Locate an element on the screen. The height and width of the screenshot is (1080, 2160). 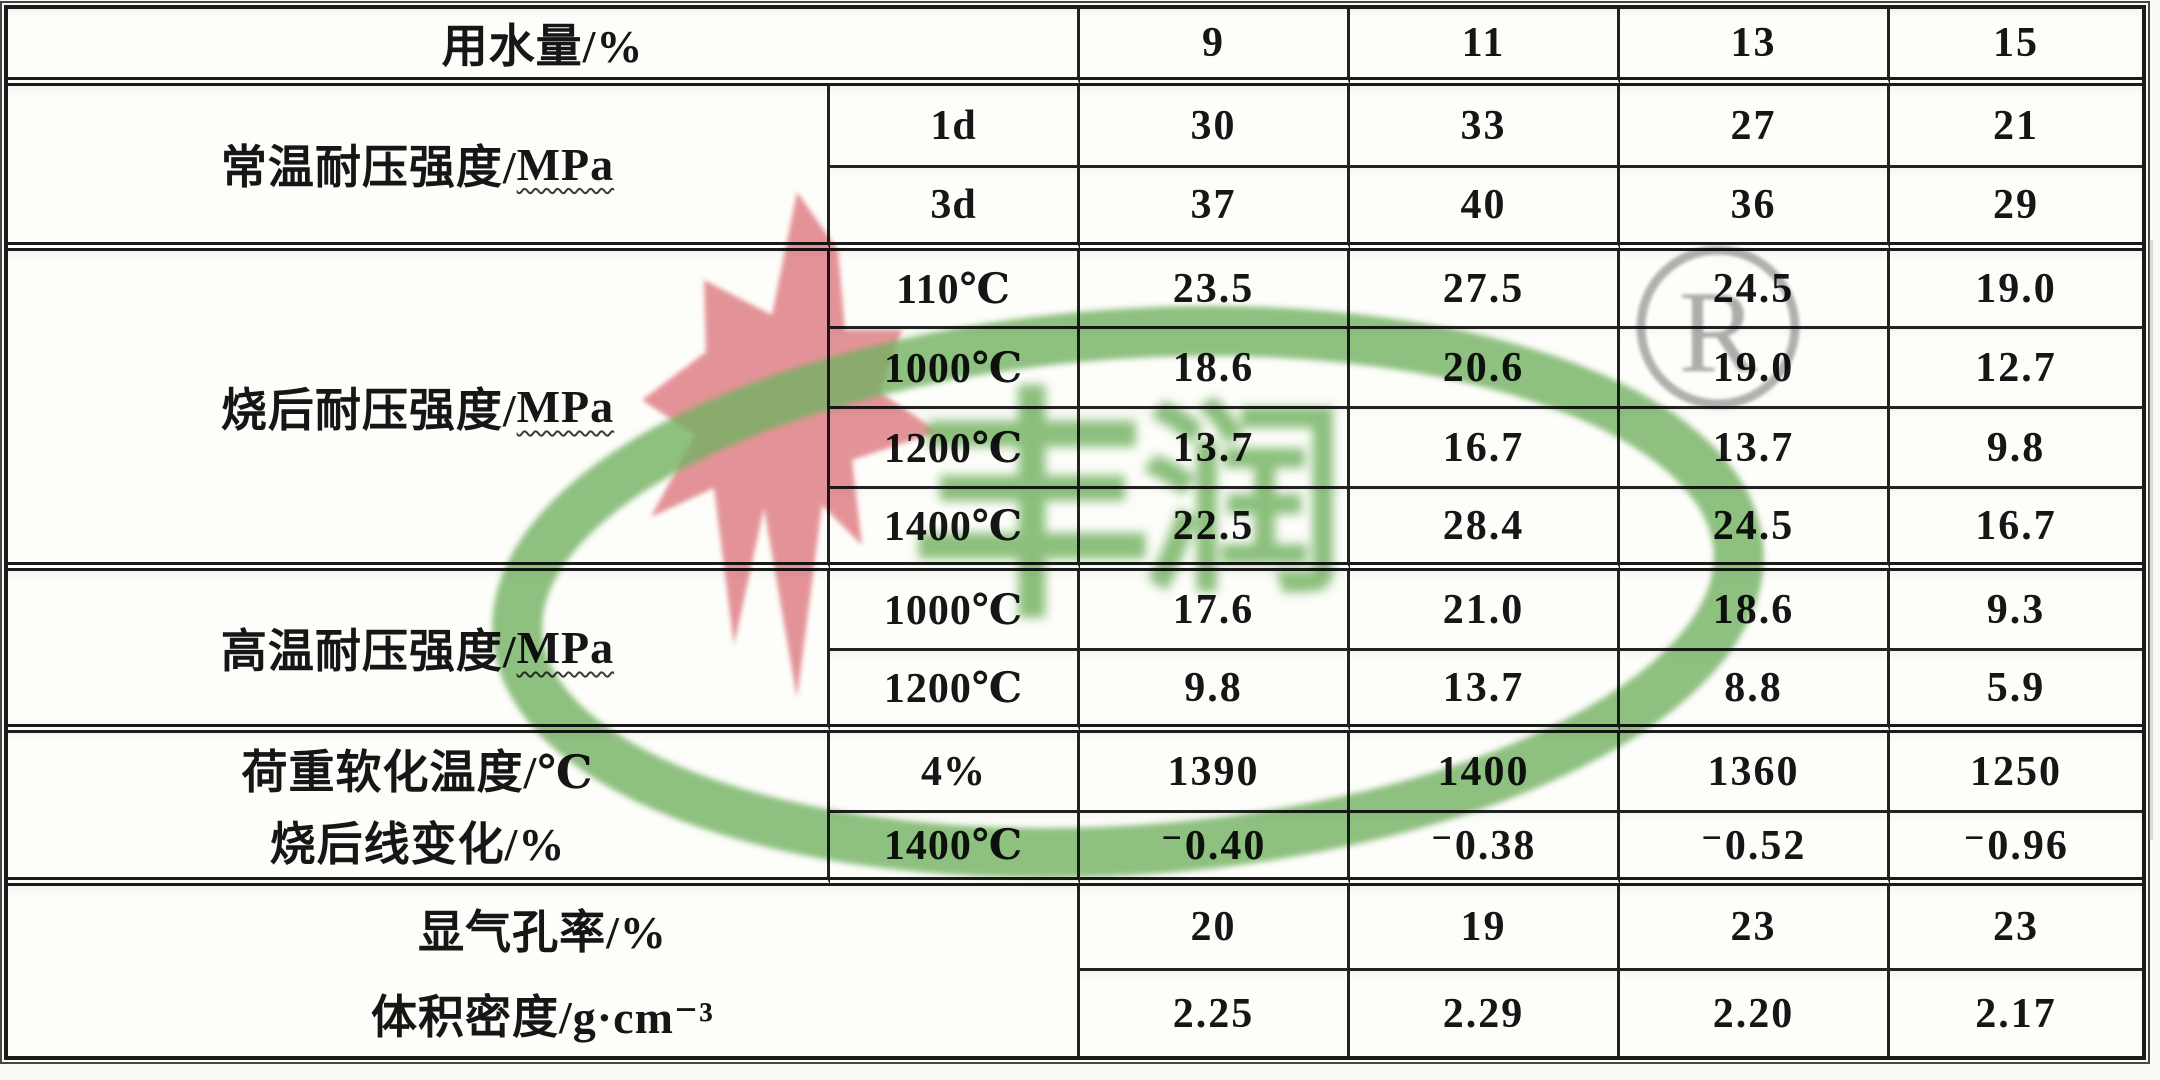
value-cell: 22.5 is located at coordinates (1215, 530).